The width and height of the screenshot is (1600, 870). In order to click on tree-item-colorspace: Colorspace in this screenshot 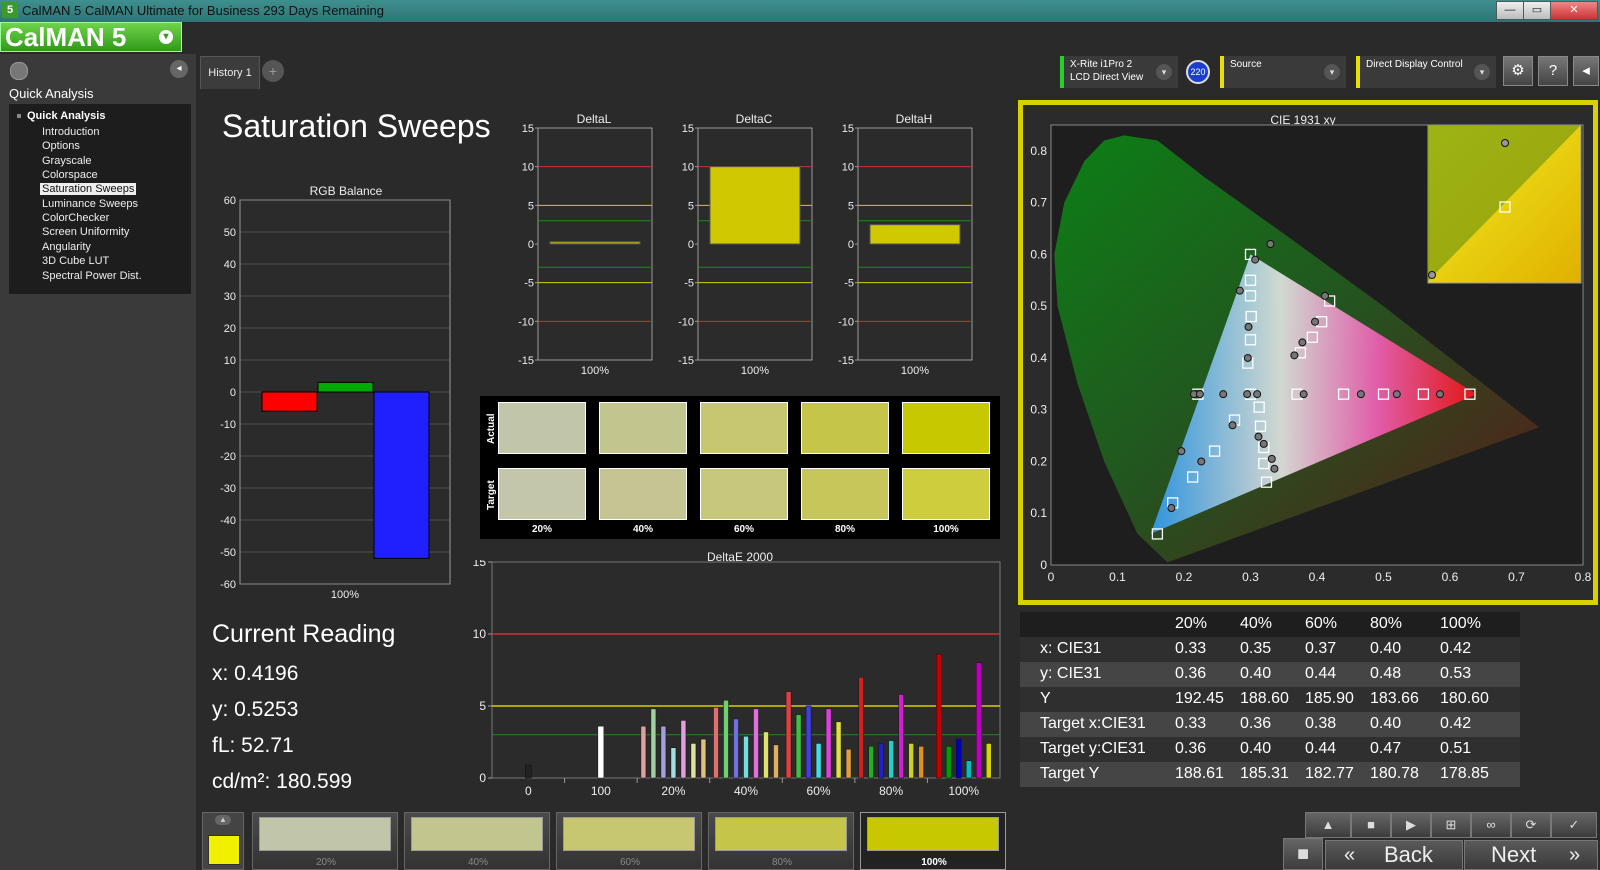, I will do `click(70, 175)`.